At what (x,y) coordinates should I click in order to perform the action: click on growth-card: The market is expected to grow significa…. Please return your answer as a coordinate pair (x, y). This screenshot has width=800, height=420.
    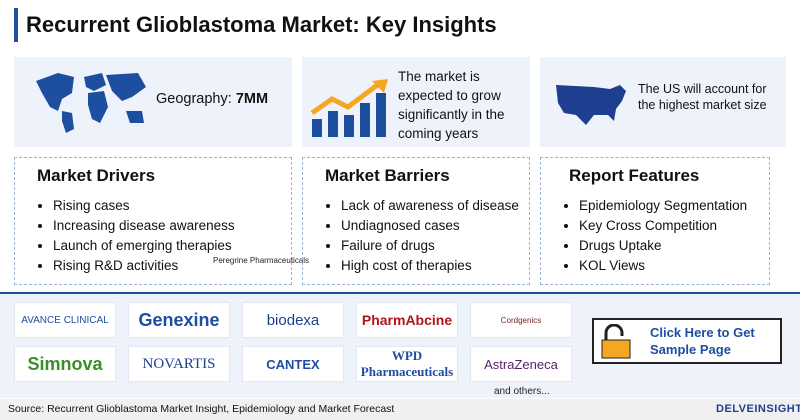
    Looking at the image, I should click on (416, 102).